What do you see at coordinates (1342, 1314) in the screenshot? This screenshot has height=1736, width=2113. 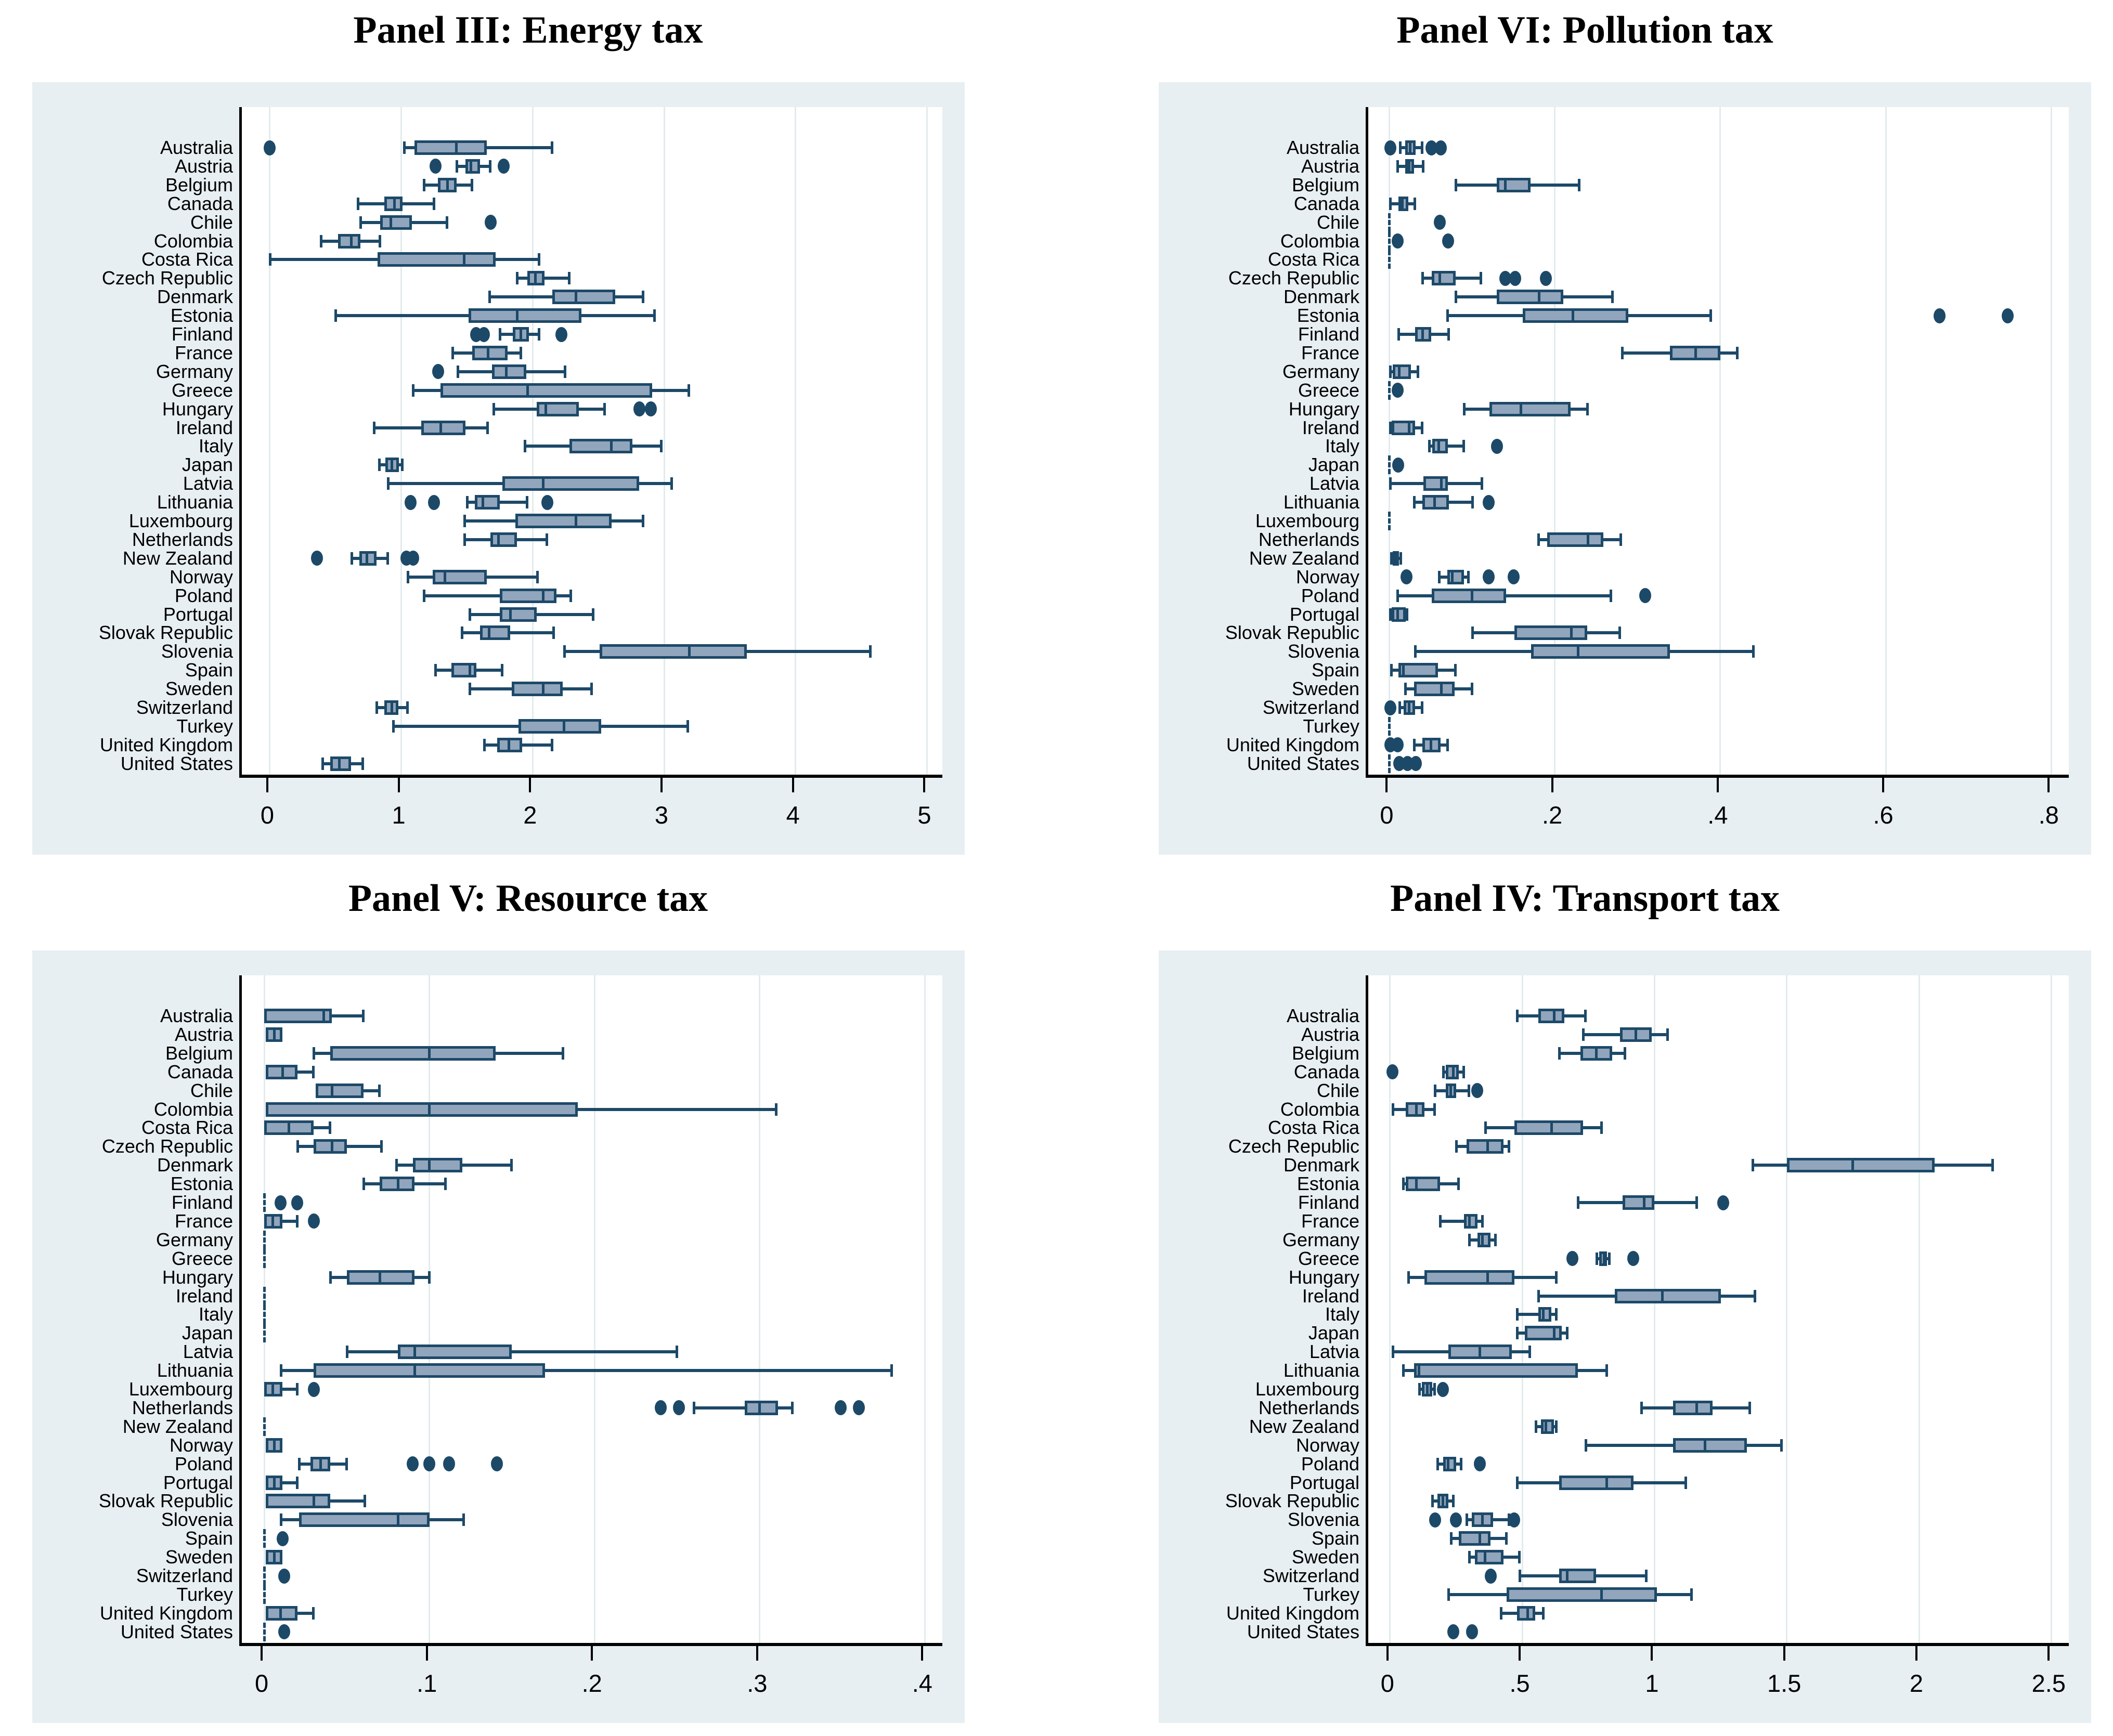 I see `country-label: Italy` at bounding box center [1342, 1314].